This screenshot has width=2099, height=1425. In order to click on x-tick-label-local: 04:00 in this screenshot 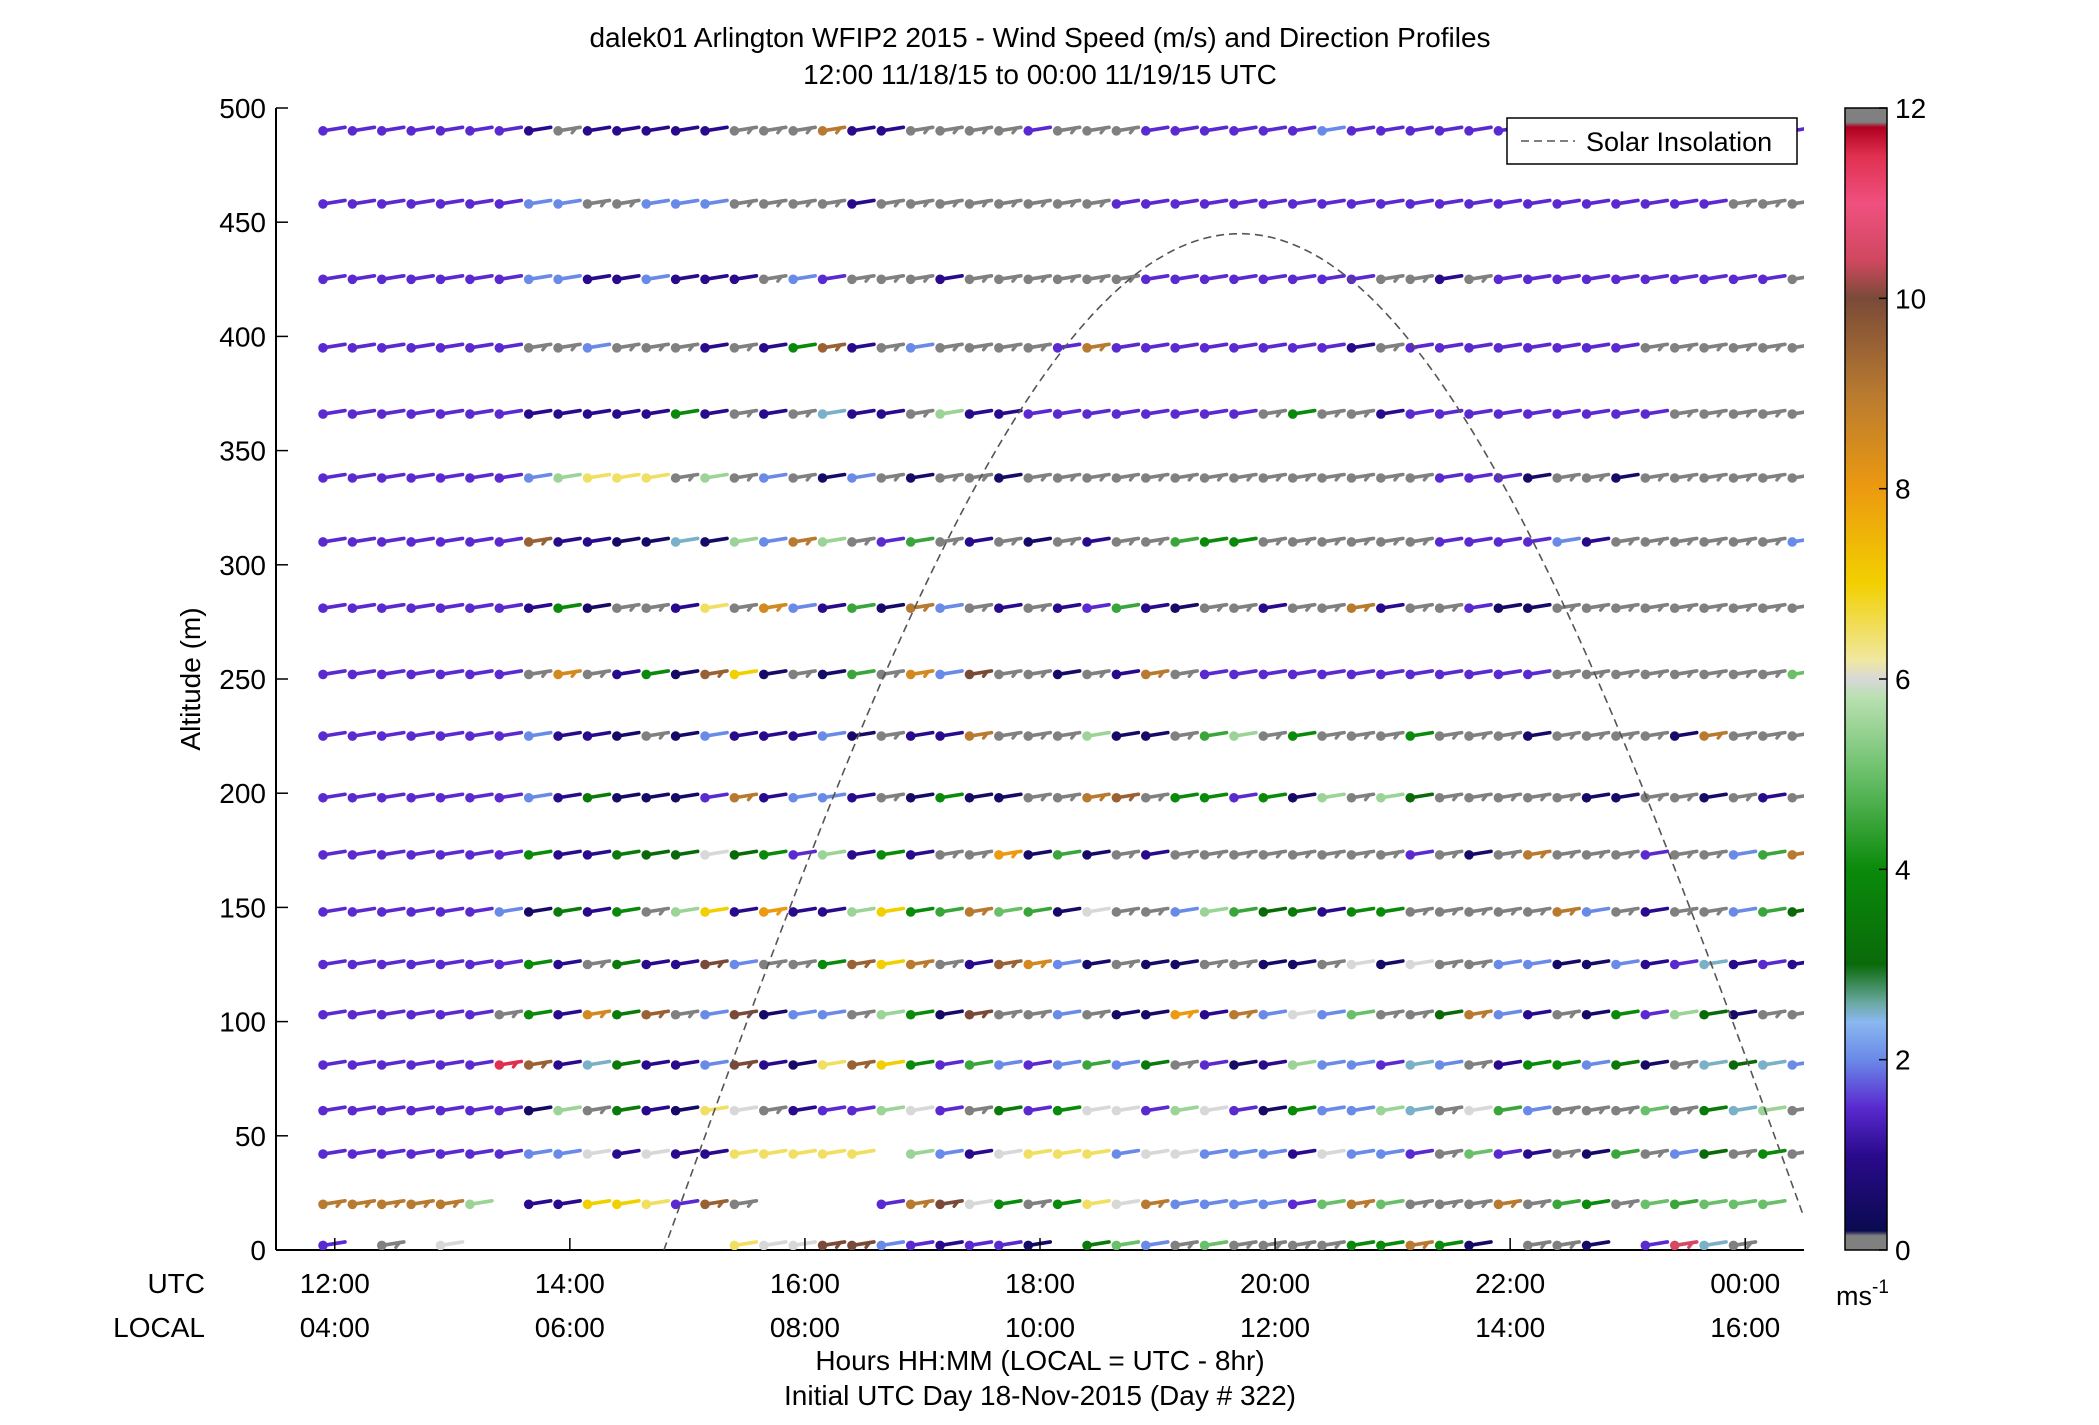, I will do `click(335, 1327)`.